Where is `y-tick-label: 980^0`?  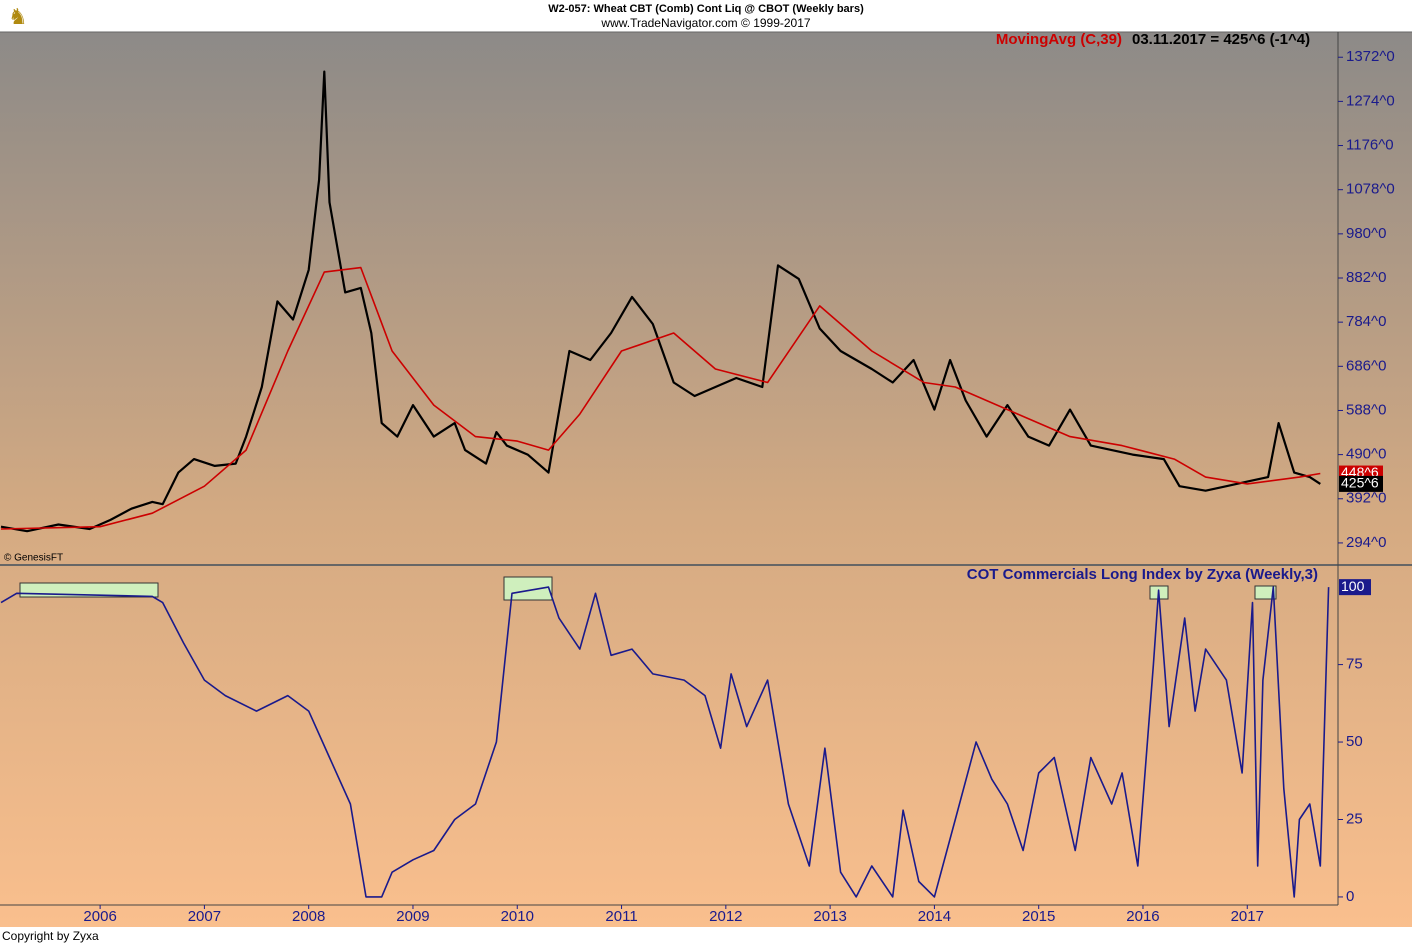
y-tick-label: 980^0 is located at coordinates (1366, 233).